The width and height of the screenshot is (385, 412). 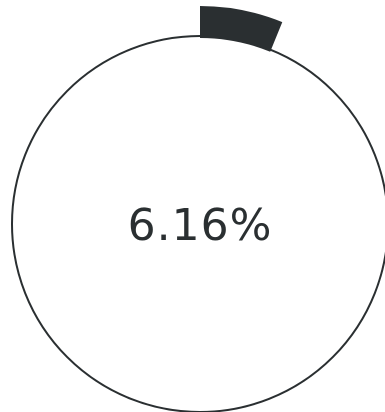 What do you see at coordinates (200, 225) in the screenshot?
I see `percent-label: 6.16%` at bounding box center [200, 225].